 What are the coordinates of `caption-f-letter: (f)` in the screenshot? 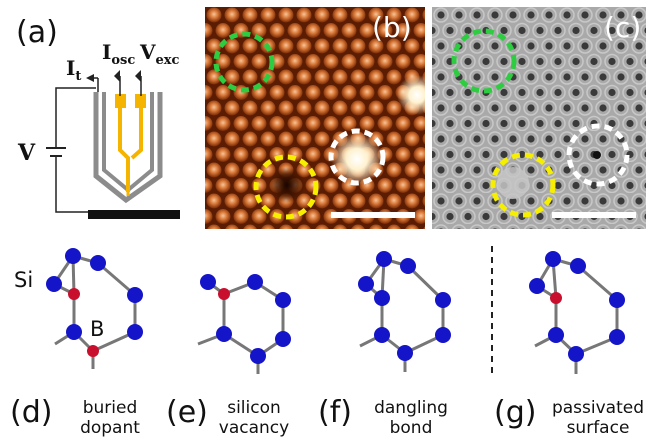 It's located at (335, 412).